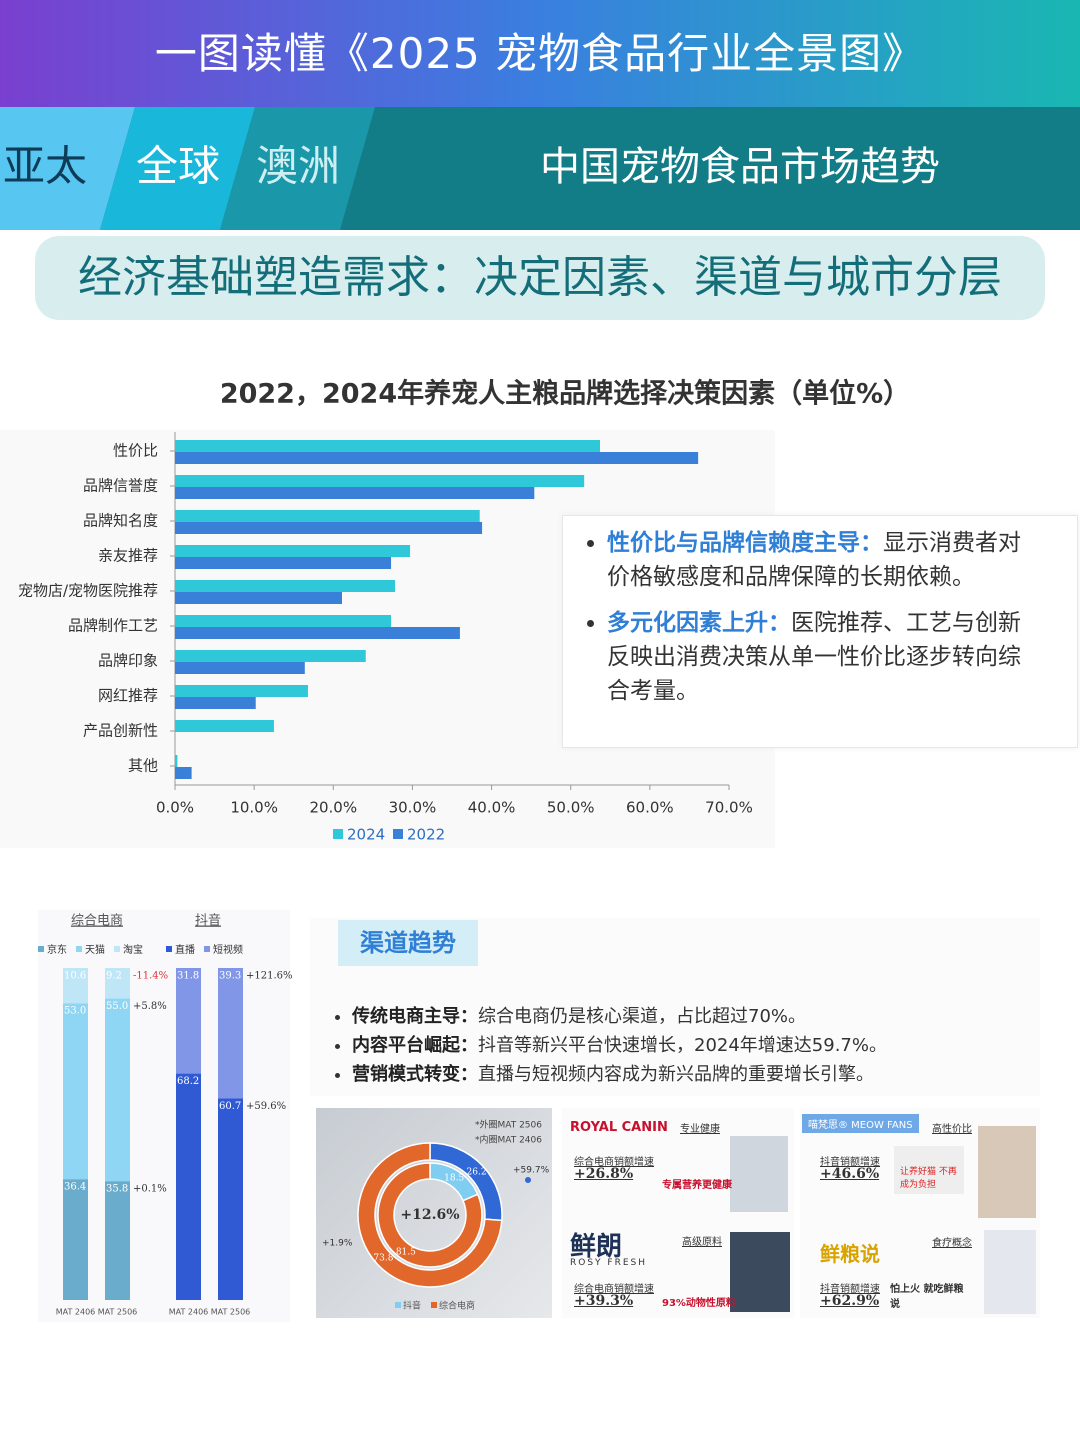  I want to click on value-label: 60.7, so click(230, 1106).